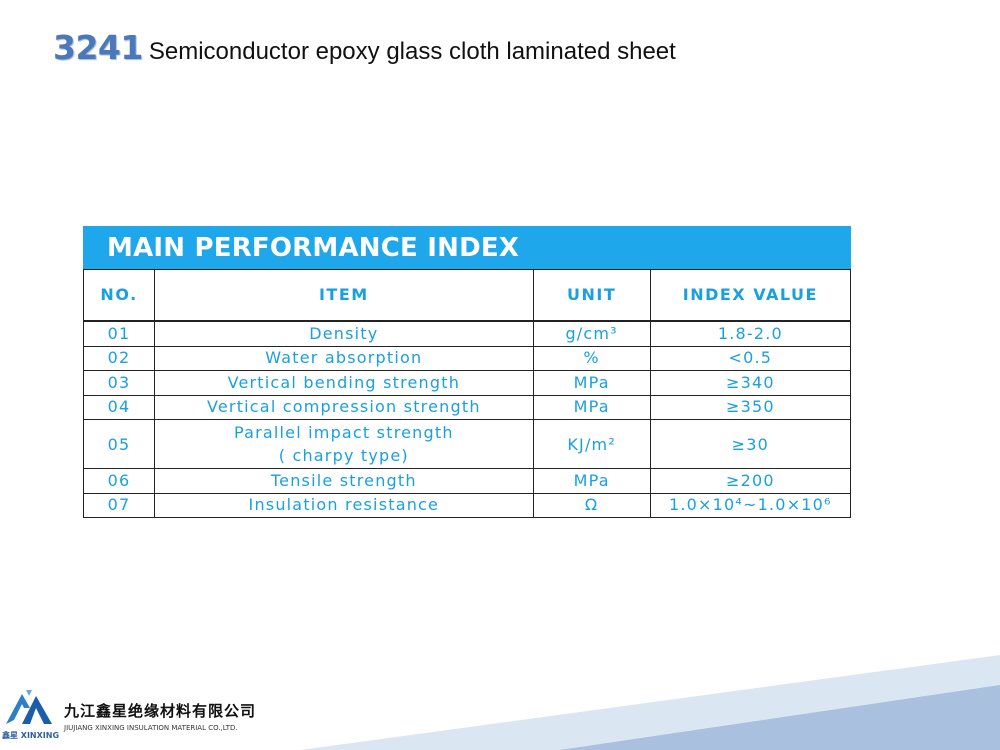  I want to click on table-title: MAIN PERFORMANCE INDEX, so click(313, 247).